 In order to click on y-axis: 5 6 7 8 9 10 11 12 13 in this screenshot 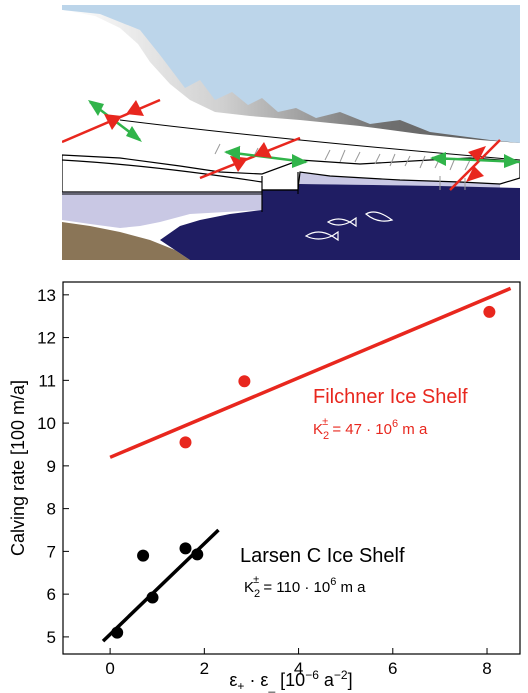, I will do `click(53, 466)`.